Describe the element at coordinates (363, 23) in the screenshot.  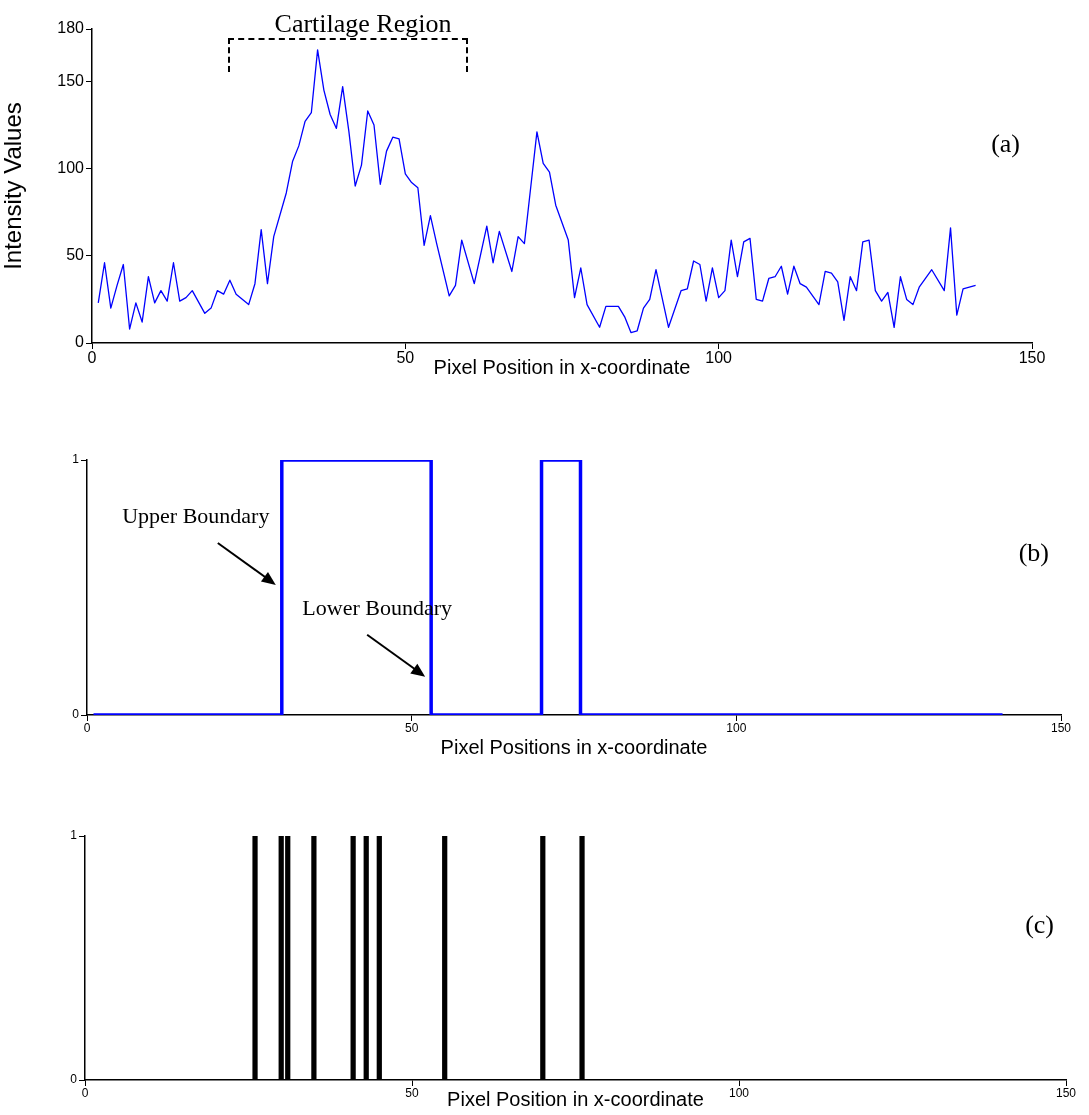
I see `annotation: Cartilage Region` at that location.